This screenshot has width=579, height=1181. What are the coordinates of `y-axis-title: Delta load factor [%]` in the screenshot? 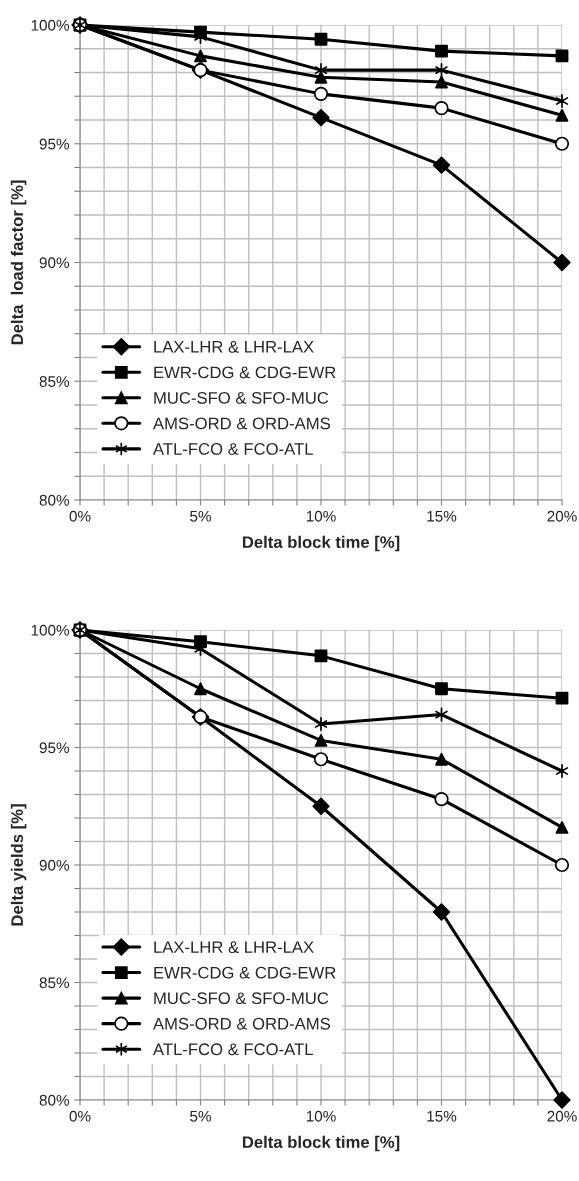 It's located at (18, 262).